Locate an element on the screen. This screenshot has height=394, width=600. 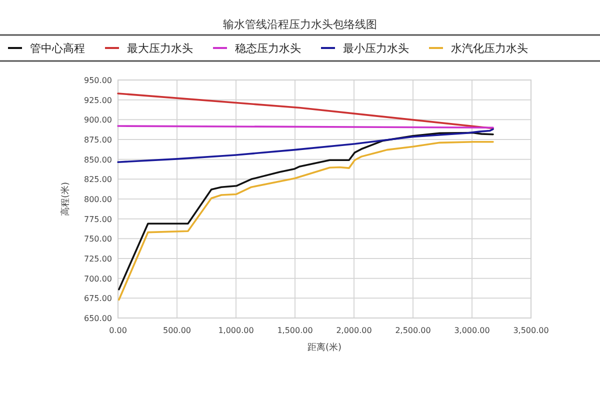
y-tick-label: 700.00 is located at coordinates (98, 279).